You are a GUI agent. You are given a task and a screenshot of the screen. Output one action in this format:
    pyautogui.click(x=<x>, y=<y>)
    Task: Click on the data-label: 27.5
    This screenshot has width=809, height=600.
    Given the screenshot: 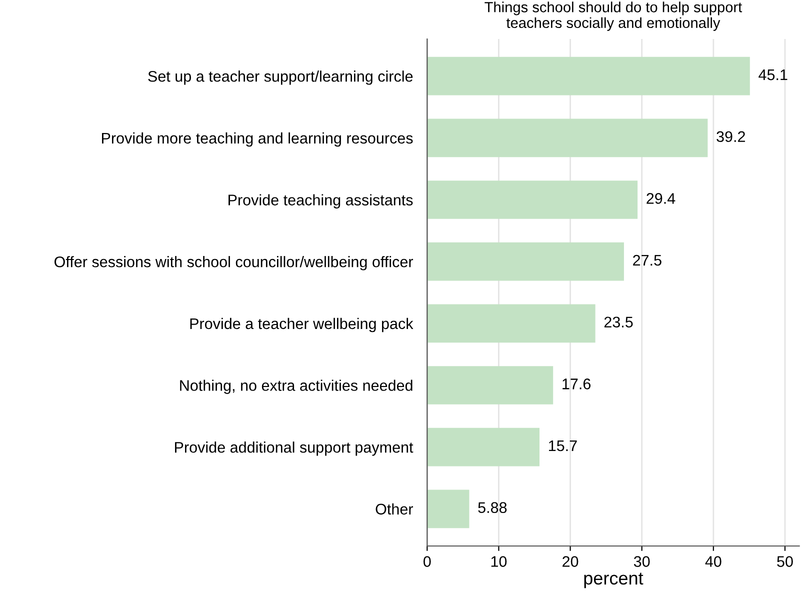 What is the action you would take?
    pyautogui.click(x=647, y=260)
    